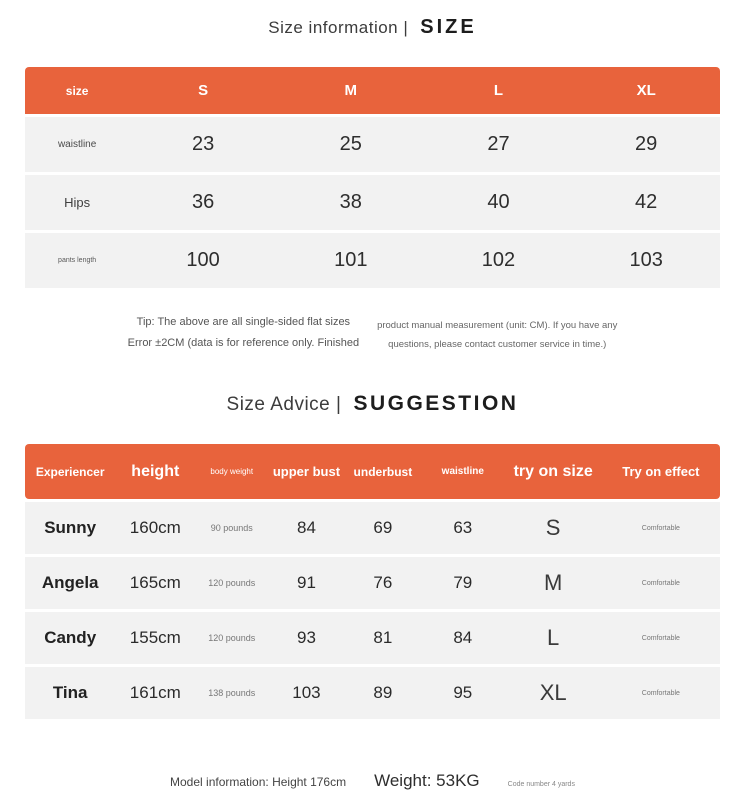 The width and height of the screenshot is (745, 800). Describe the element at coordinates (70, 692) in the screenshot. I see `cell-name: Tina` at that location.